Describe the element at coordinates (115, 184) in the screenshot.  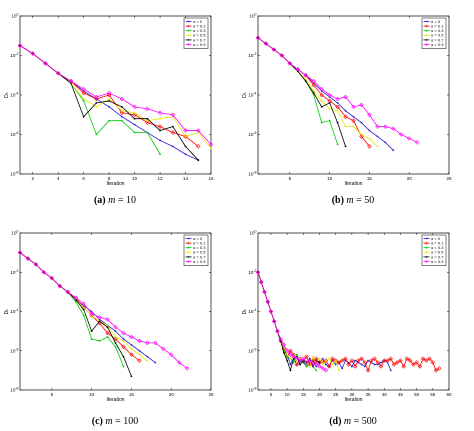
I see `x-axis-label: Iteration` at that location.